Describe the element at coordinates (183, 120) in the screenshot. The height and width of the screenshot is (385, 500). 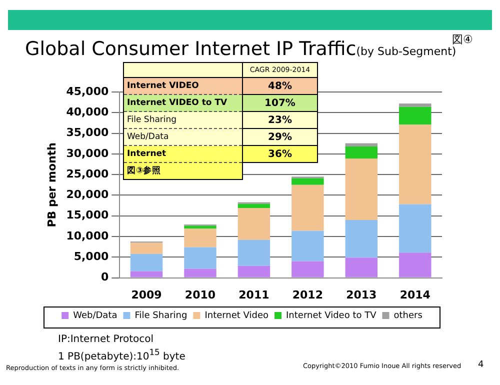
I see `category-label: File Sharing` at that location.